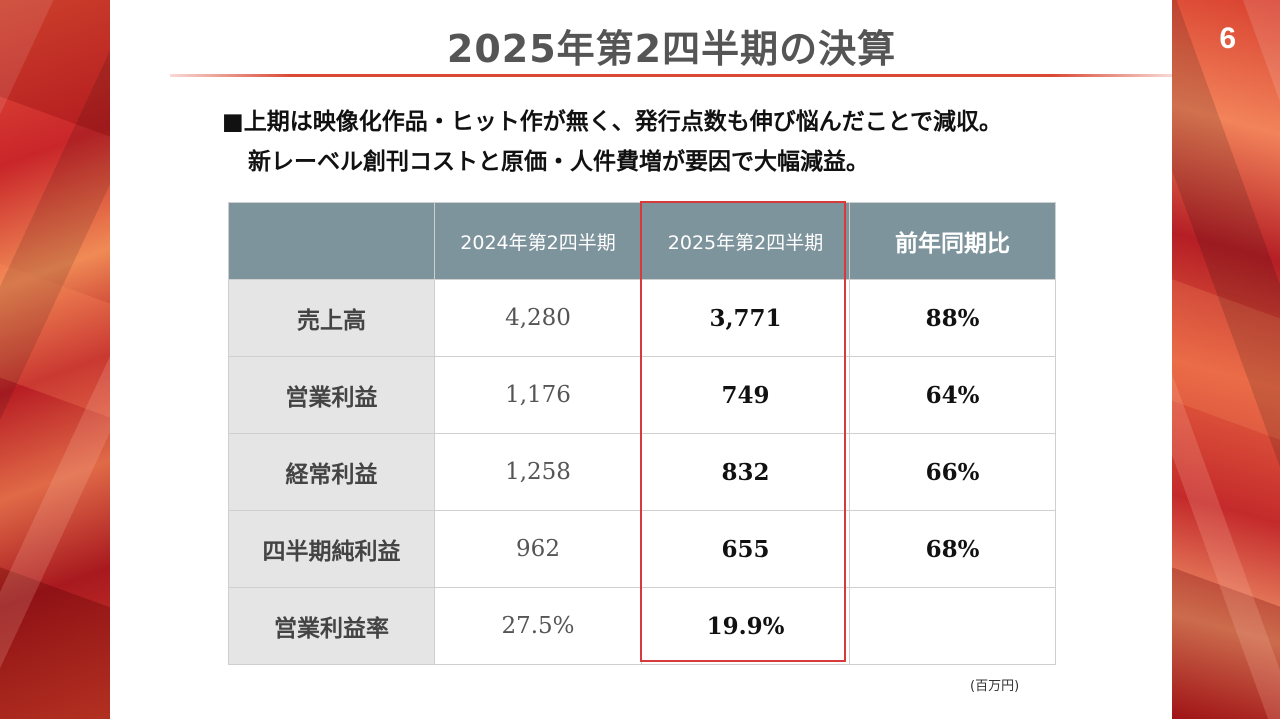 This screenshot has width=1280, height=719. What do you see at coordinates (952, 318) in the screenshot?
I see `value-yoy: 88%` at bounding box center [952, 318].